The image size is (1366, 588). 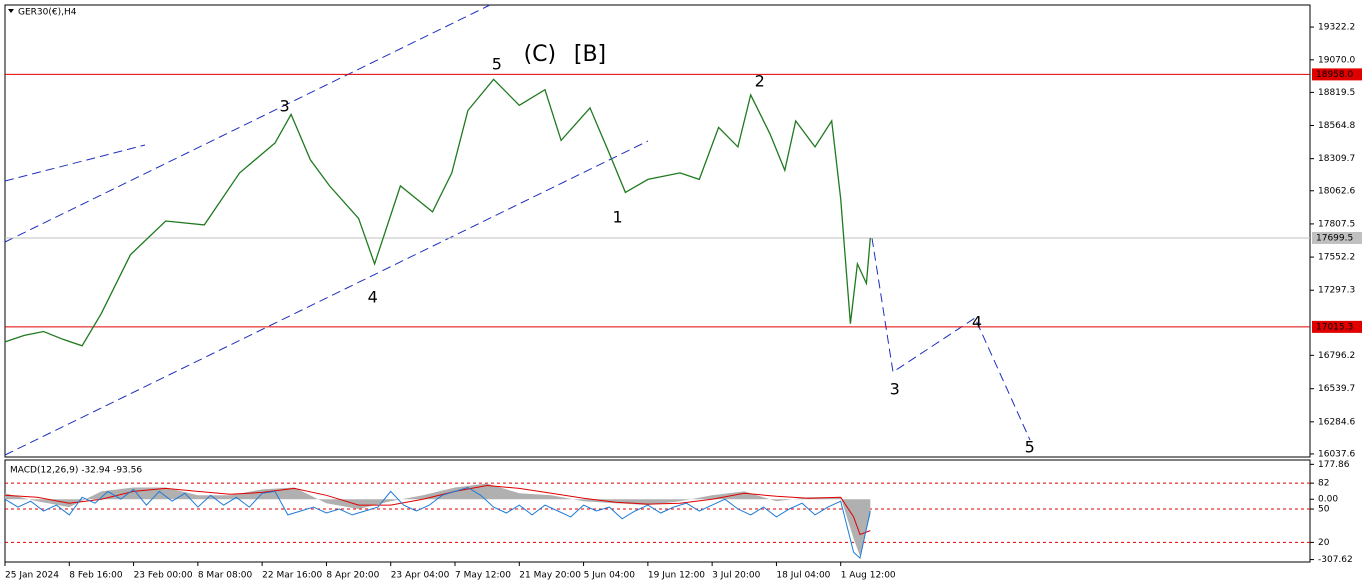 What do you see at coordinates (1336, 422) in the screenshot?
I see `y-tick-label: 16284.6` at bounding box center [1336, 422].